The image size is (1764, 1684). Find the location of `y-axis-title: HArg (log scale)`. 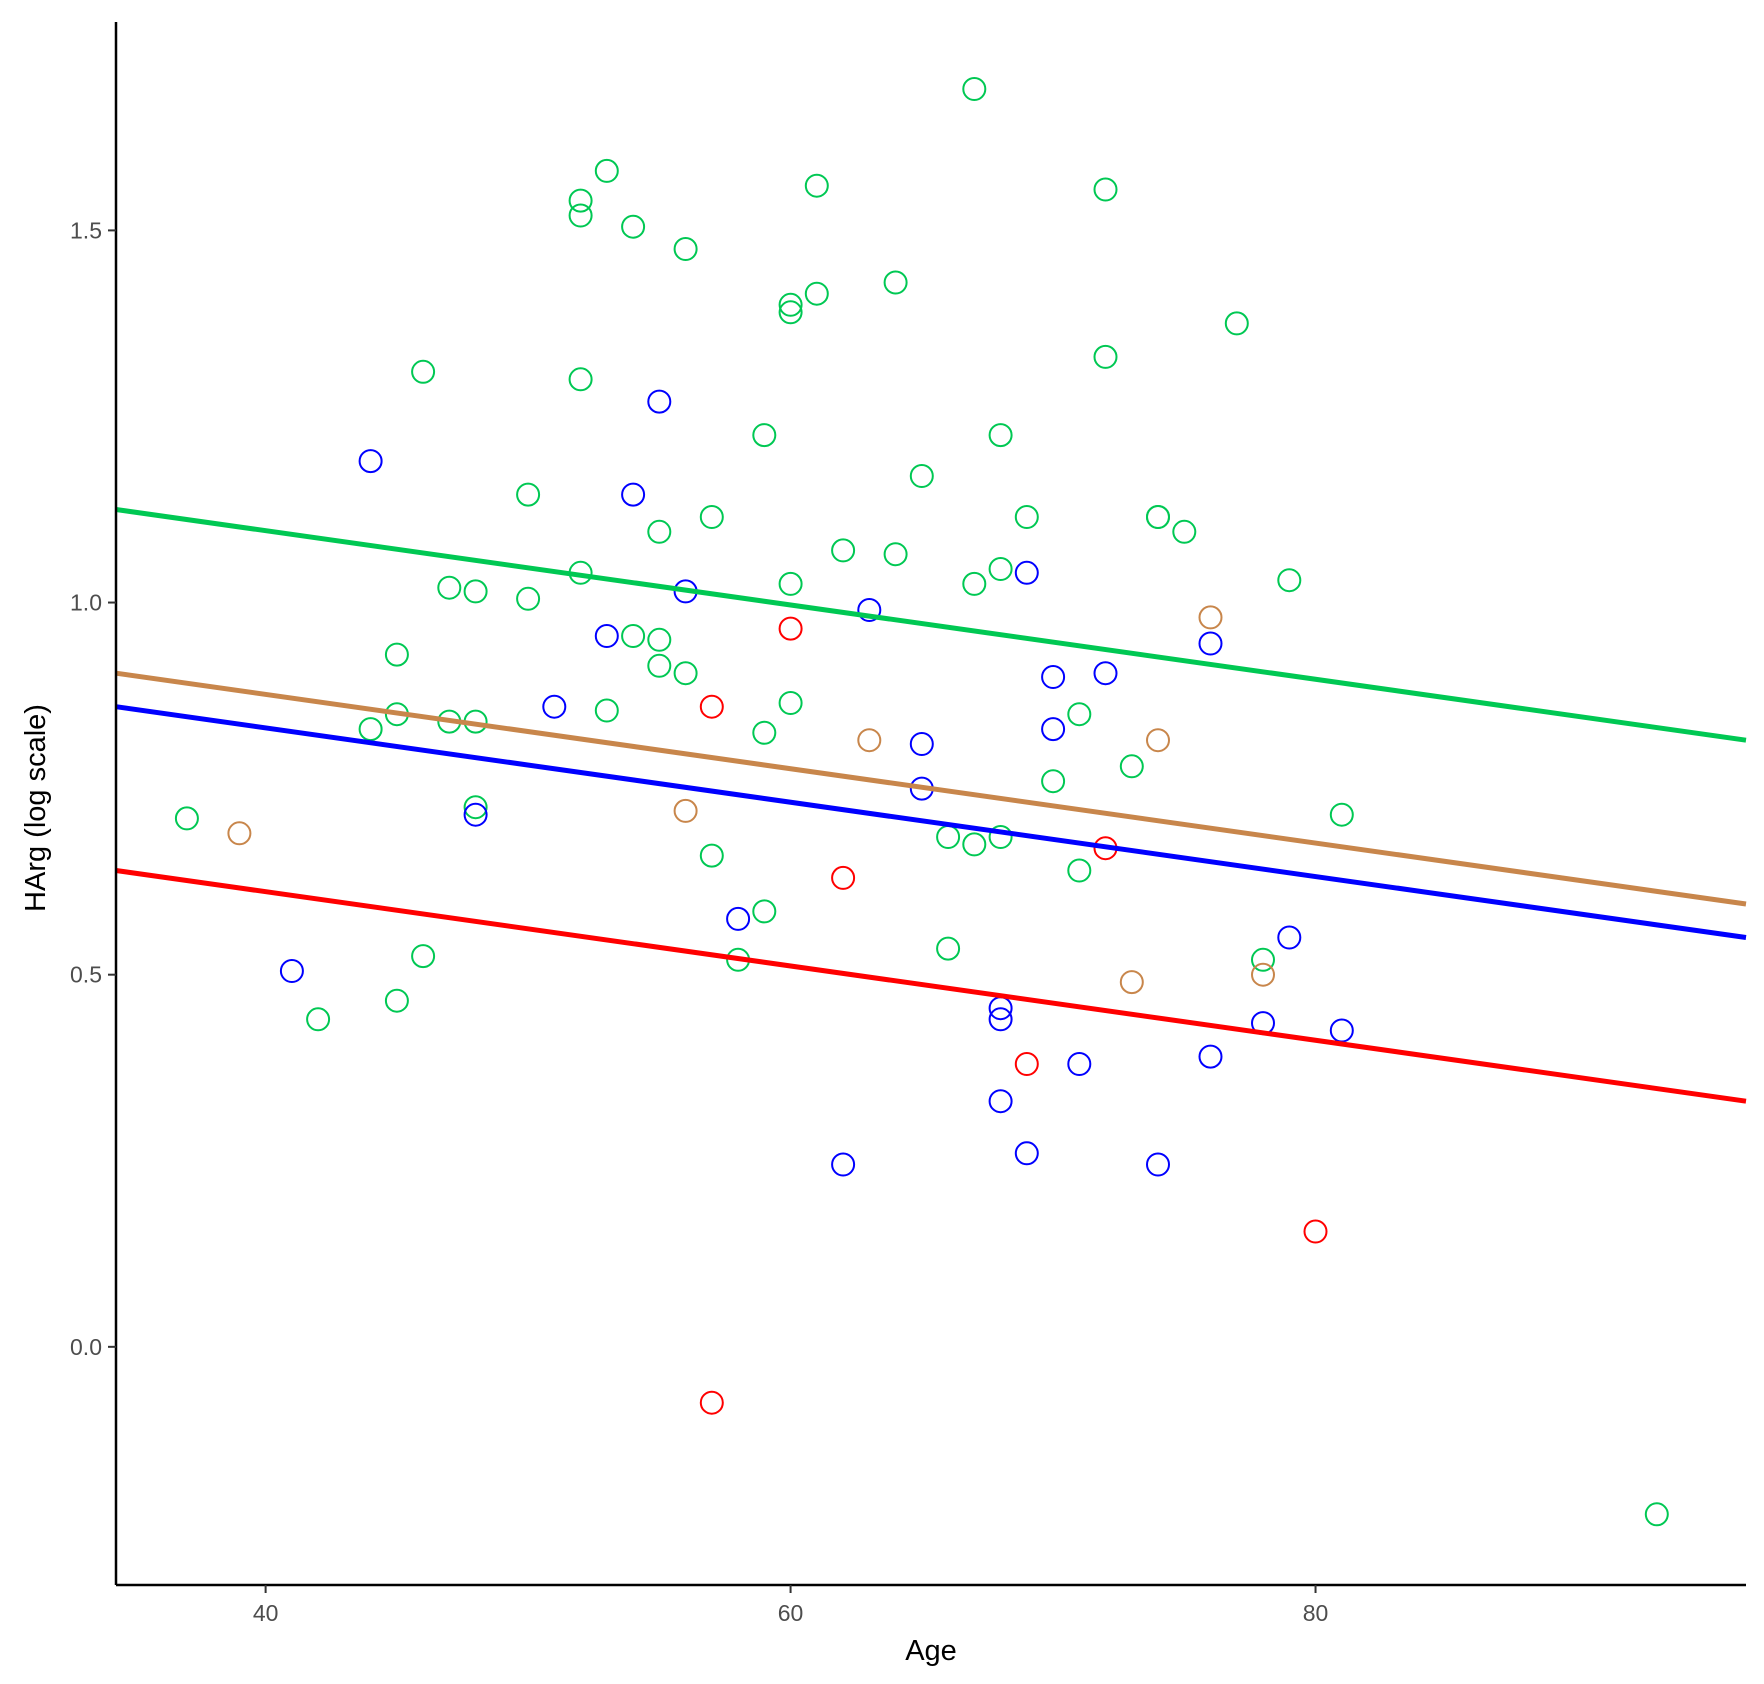

y-axis-title: HArg (log scale) is located at coordinates (36, 808).